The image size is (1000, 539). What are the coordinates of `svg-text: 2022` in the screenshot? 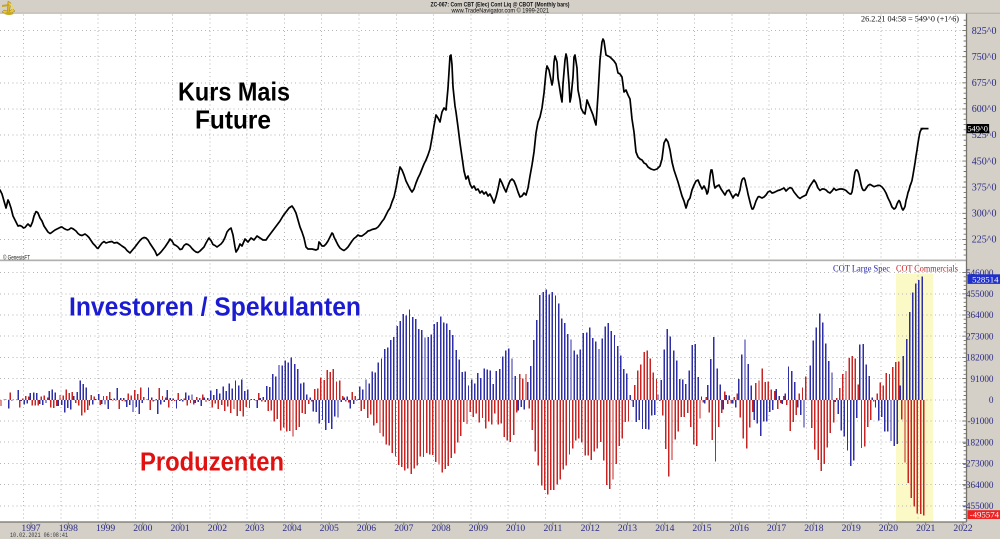 It's located at (962, 528).